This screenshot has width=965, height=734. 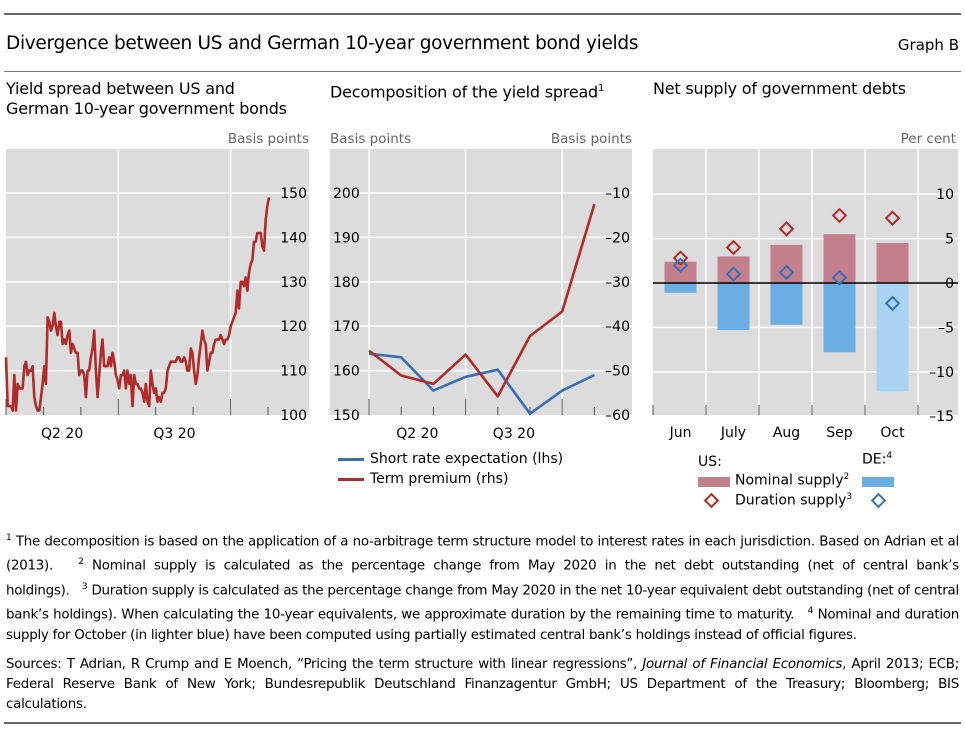 I want to click on panel2-title-sup: 1, so click(x=601, y=88).